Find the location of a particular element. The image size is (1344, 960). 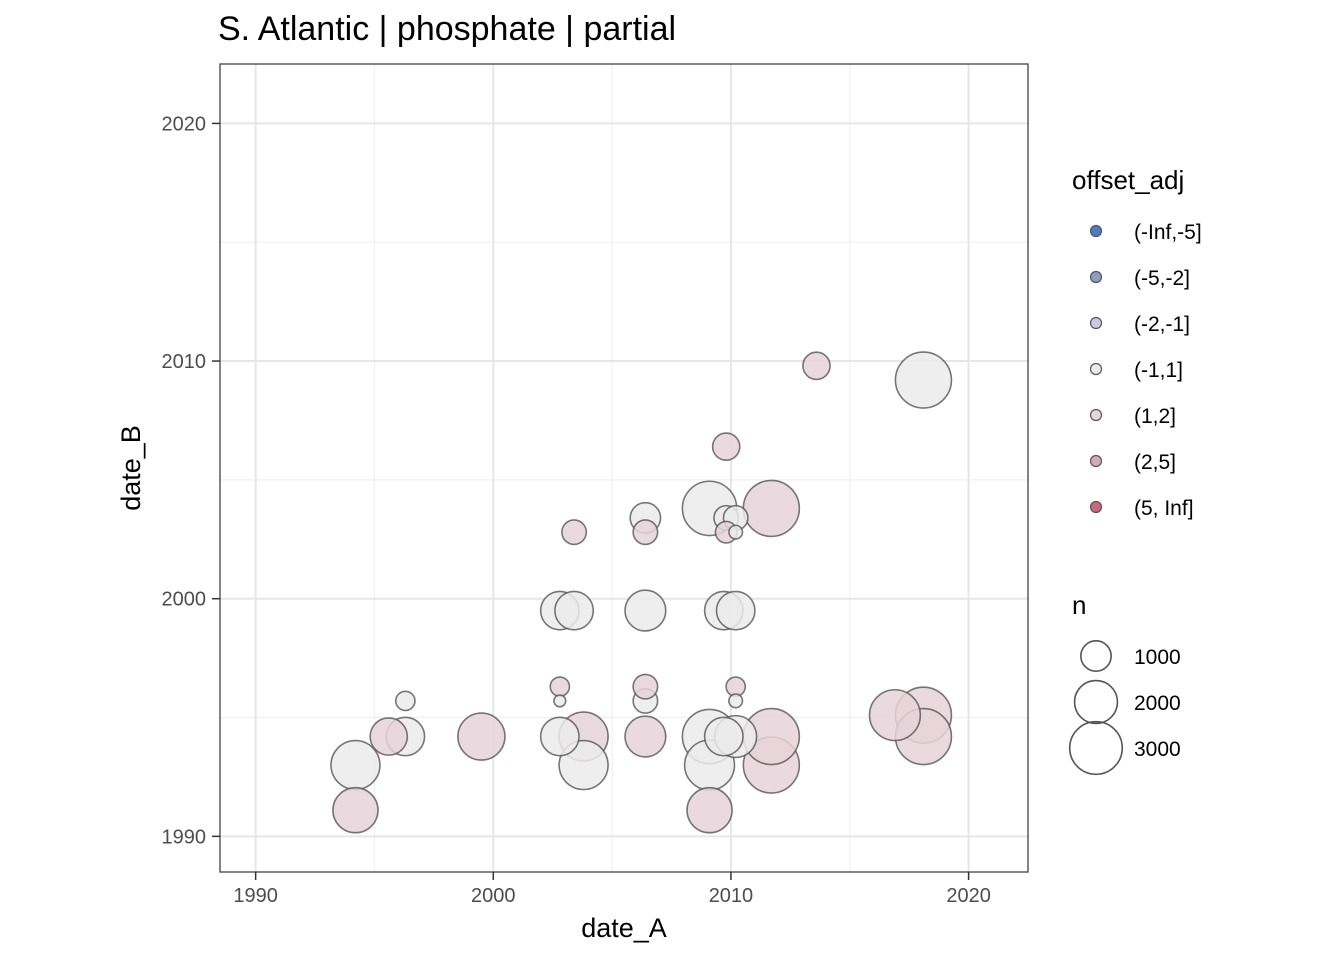

y-tick-label: 2020 is located at coordinates (184, 124).